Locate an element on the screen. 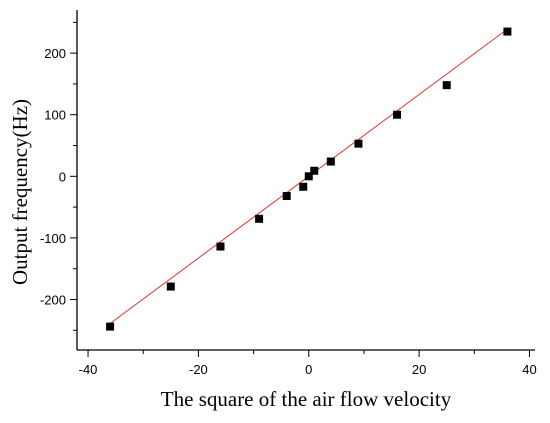 This screenshot has width=550, height=423. y-axis-ticks: -200 -100 0 100 200 is located at coordinates (58, 176).